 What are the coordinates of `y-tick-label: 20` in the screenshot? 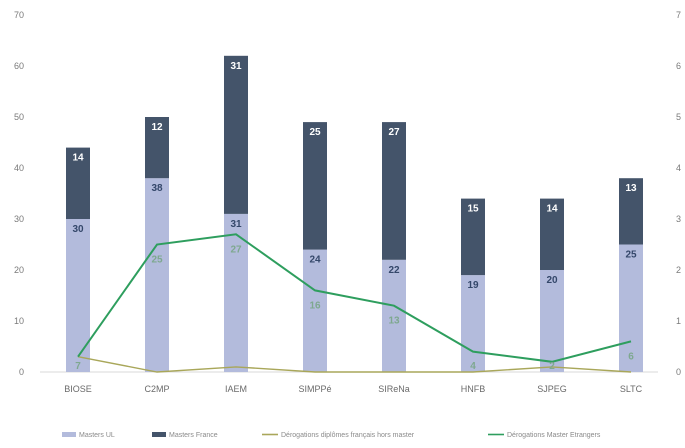 It's located at (19, 270).